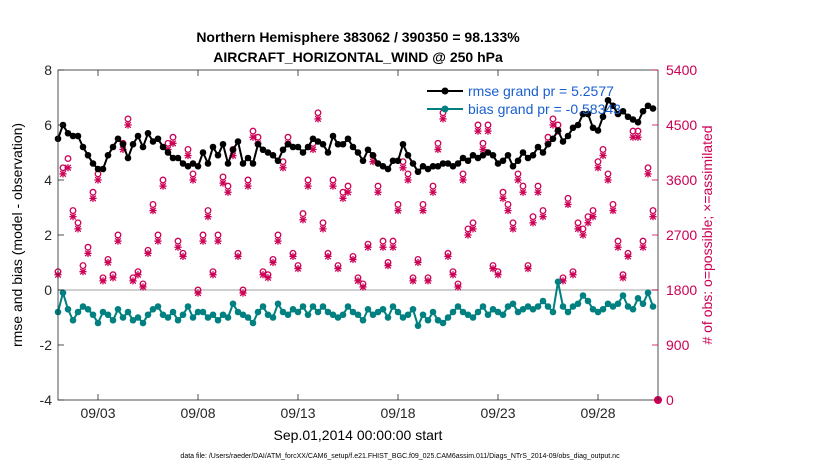 The height and width of the screenshot is (470, 830). I want to click on y-tick-label-right: 4500, so click(681, 125).